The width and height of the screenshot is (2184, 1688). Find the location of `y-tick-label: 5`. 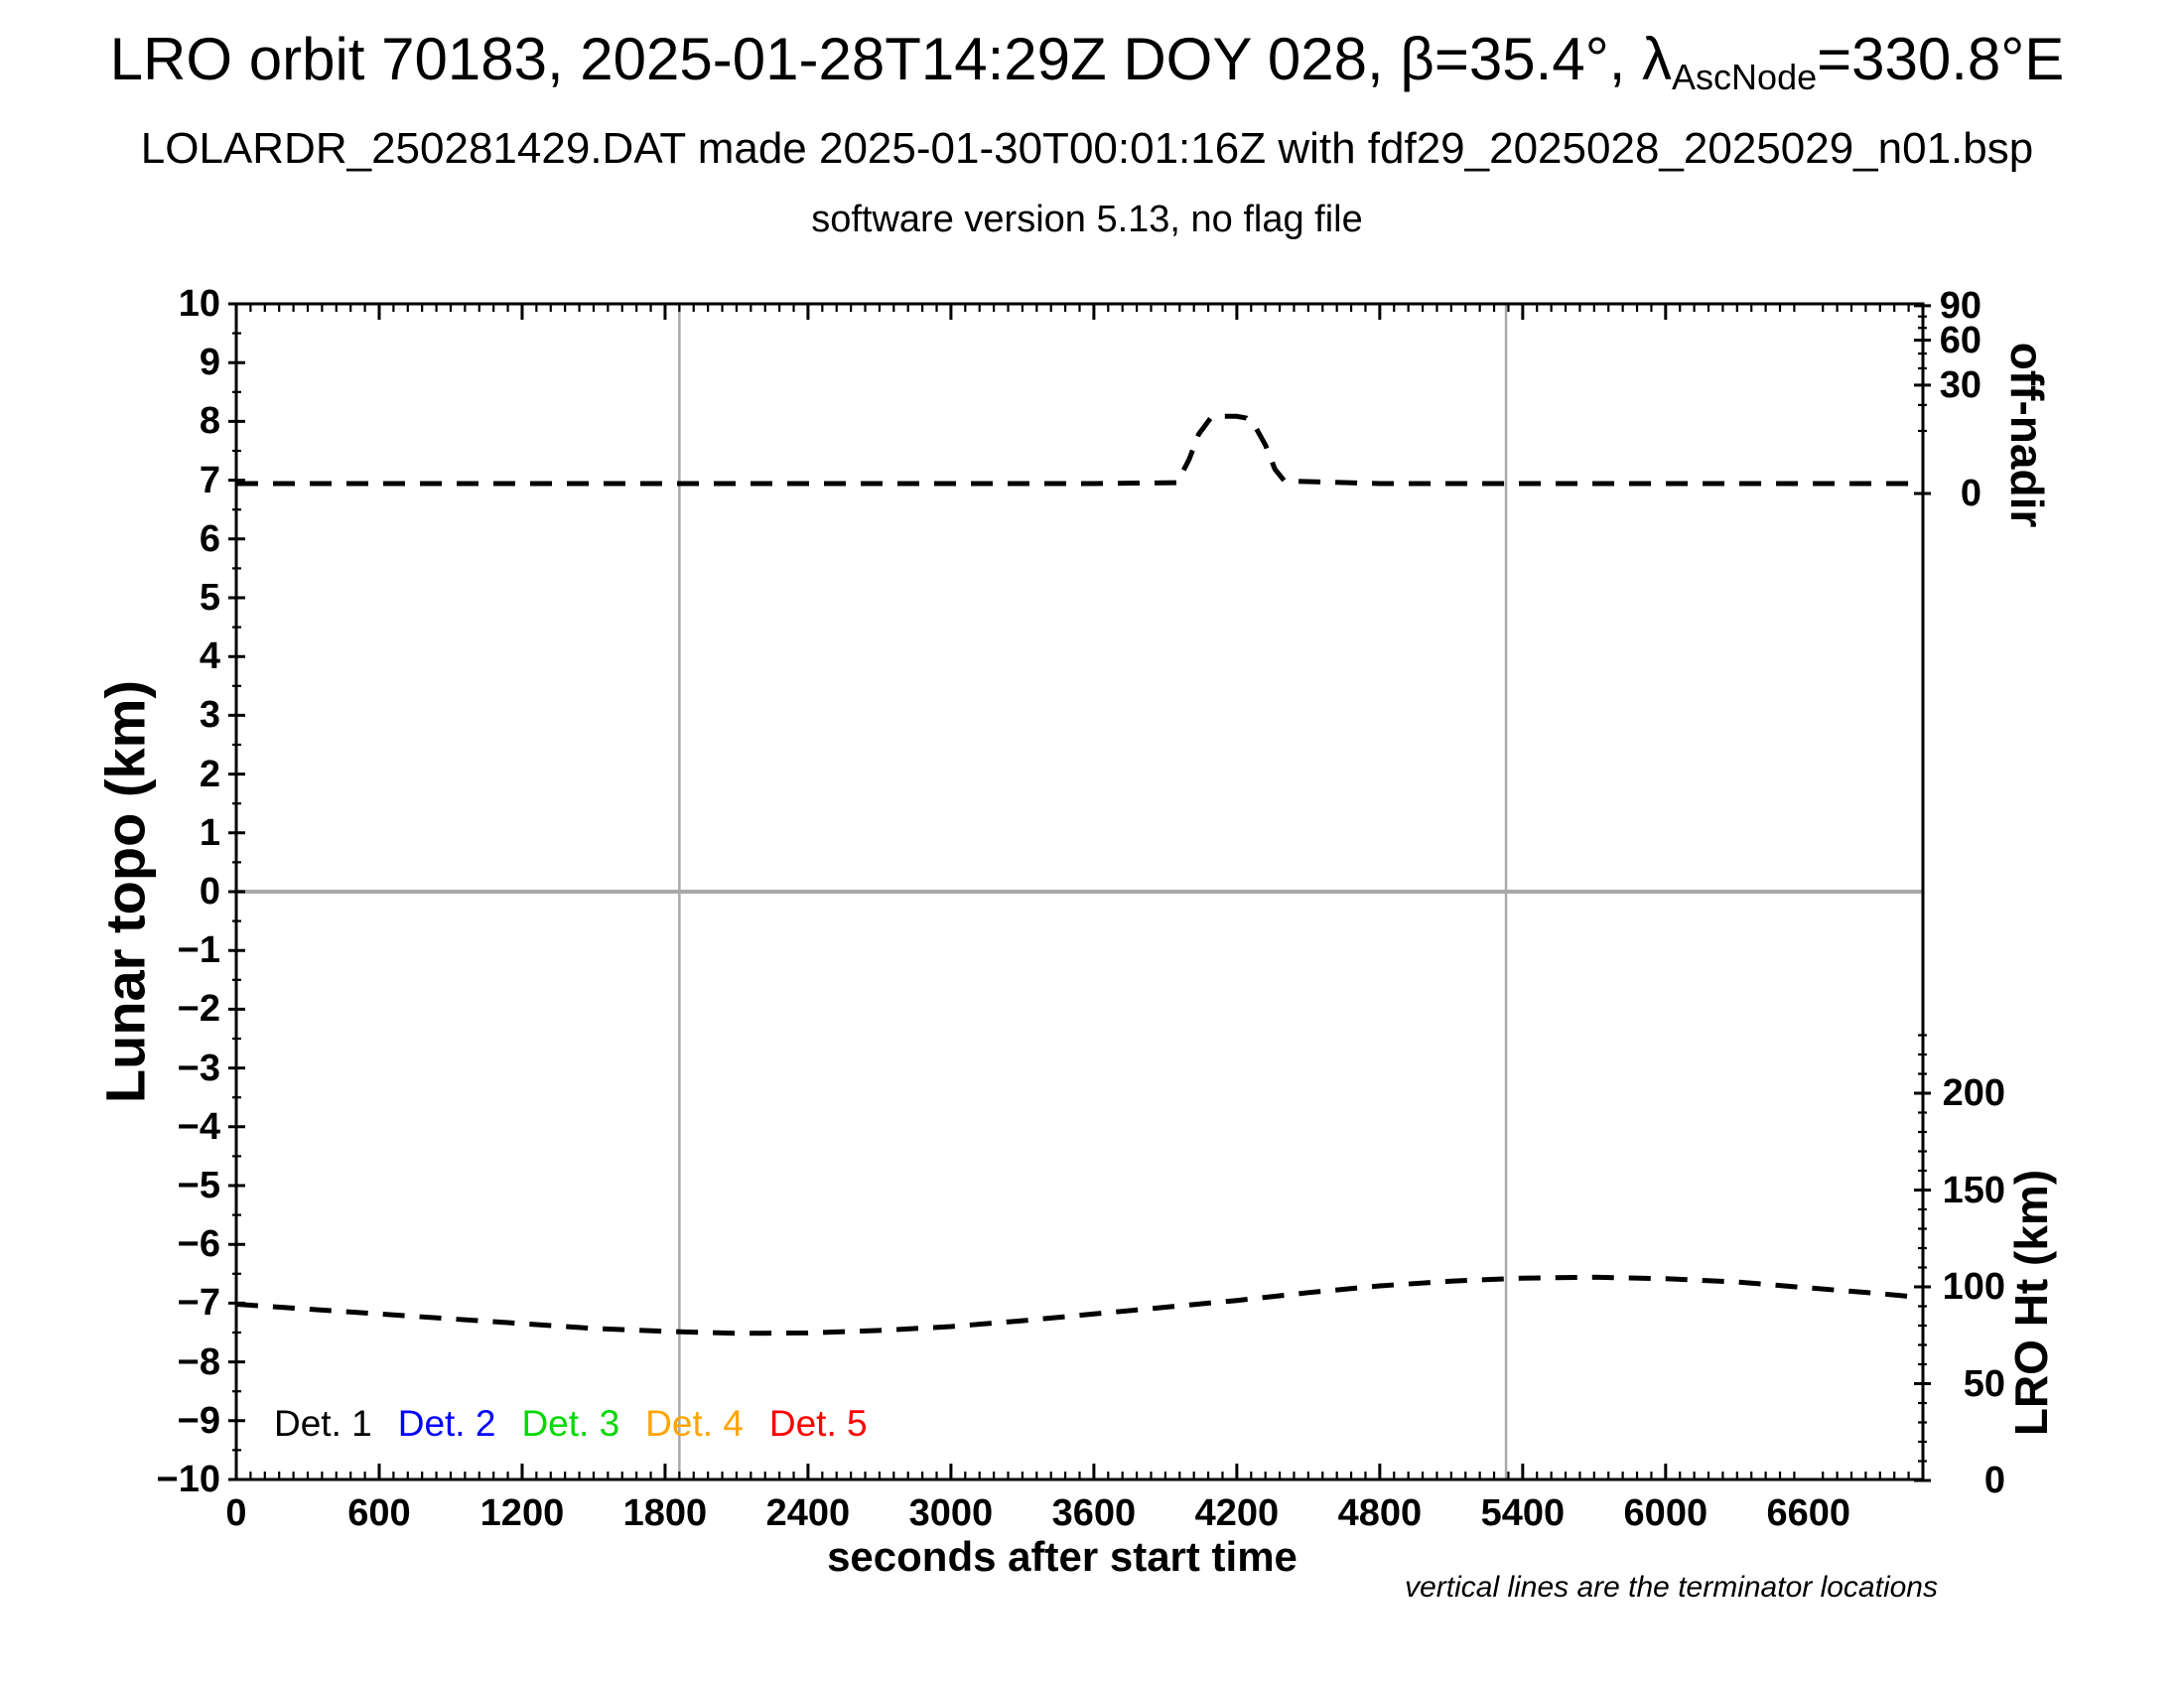

y-tick-label: 5 is located at coordinates (209, 598).